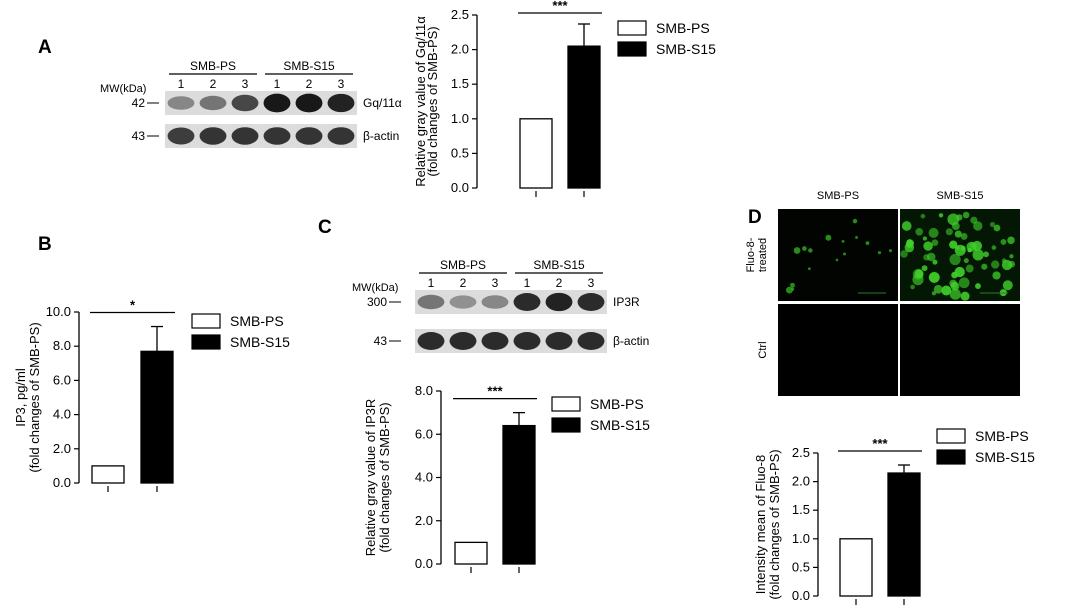 Image resolution: width=1065 pixels, height=605 pixels. What do you see at coordinates (495, 391) in the screenshot?
I see `significance-label-c: ***` at bounding box center [495, 391].